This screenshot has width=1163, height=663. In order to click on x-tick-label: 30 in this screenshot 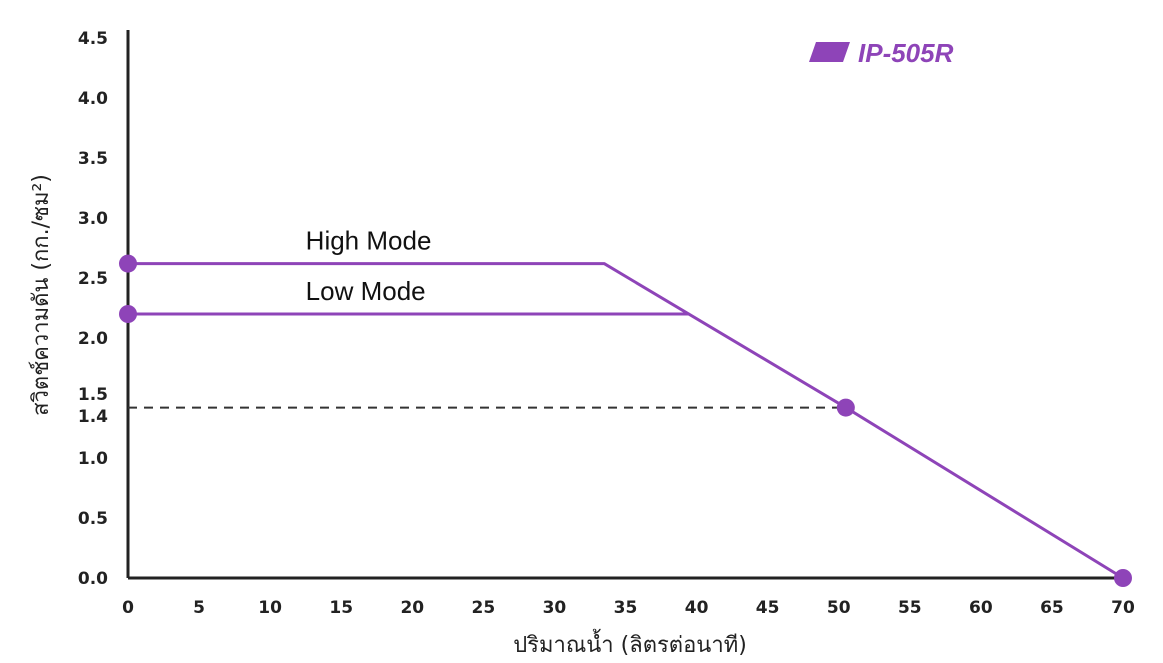, I will do `click(555, 608)`.